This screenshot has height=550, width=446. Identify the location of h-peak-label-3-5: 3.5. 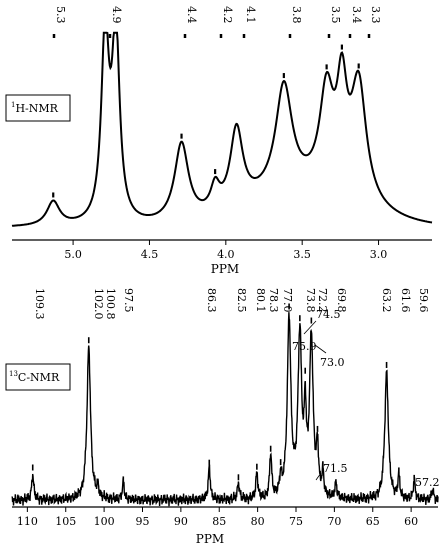
(335, 15).